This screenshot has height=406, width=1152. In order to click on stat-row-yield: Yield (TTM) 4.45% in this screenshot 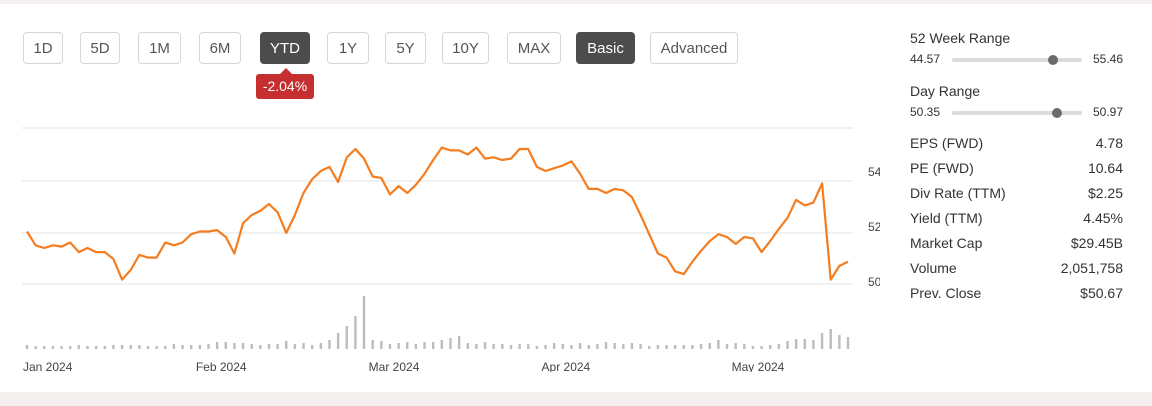, I will do `click(1016, 220)`.